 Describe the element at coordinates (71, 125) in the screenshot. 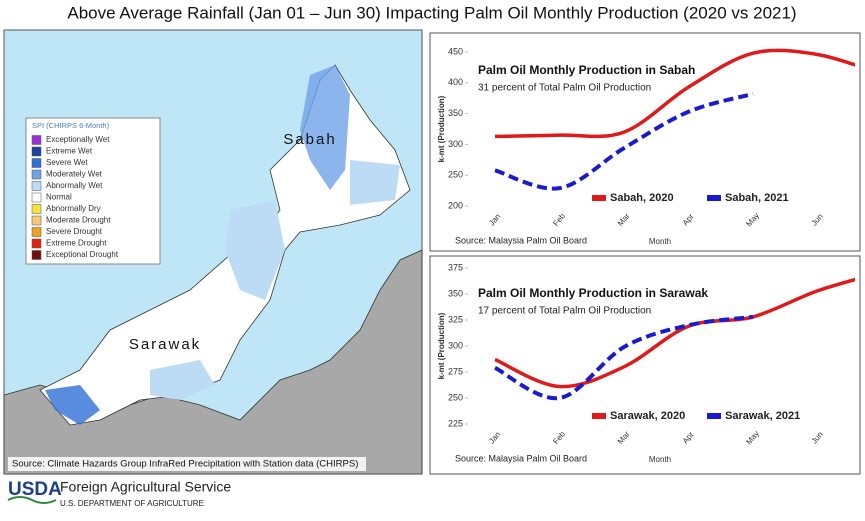

I see `map-legend-title: SPI (CHIRPS 6-Month)` at that location.